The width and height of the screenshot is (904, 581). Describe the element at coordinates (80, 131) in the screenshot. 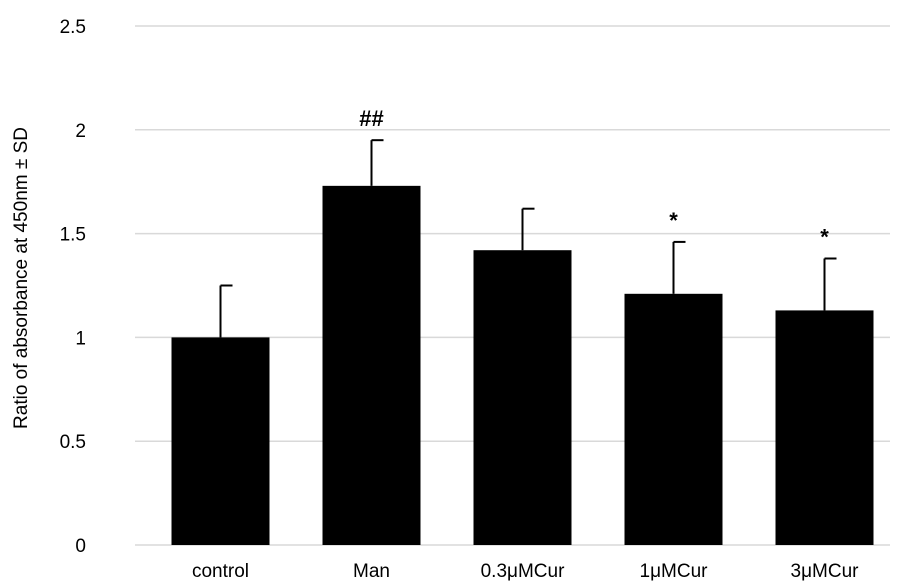

I see `y-tick-label: 2` at that location.